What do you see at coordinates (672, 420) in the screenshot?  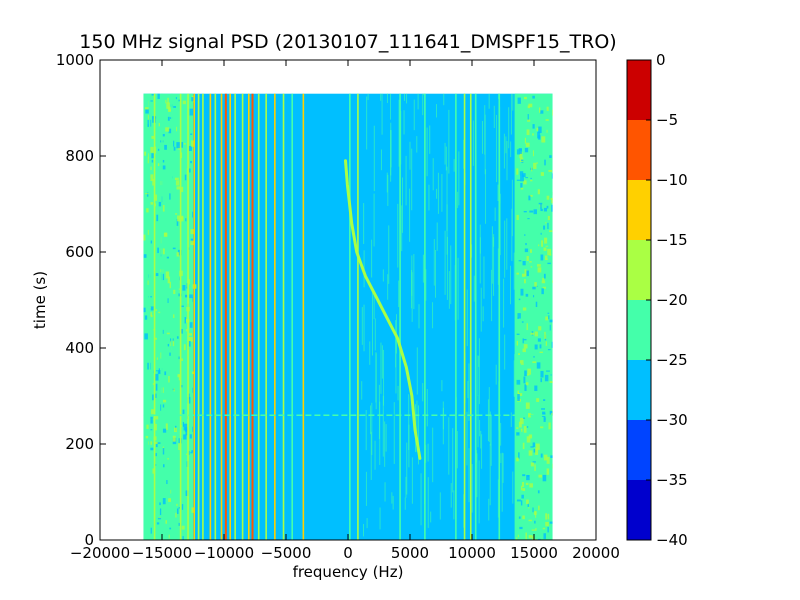 I see `colorbar-tick-label: −30` at bounding box center [672, 420].